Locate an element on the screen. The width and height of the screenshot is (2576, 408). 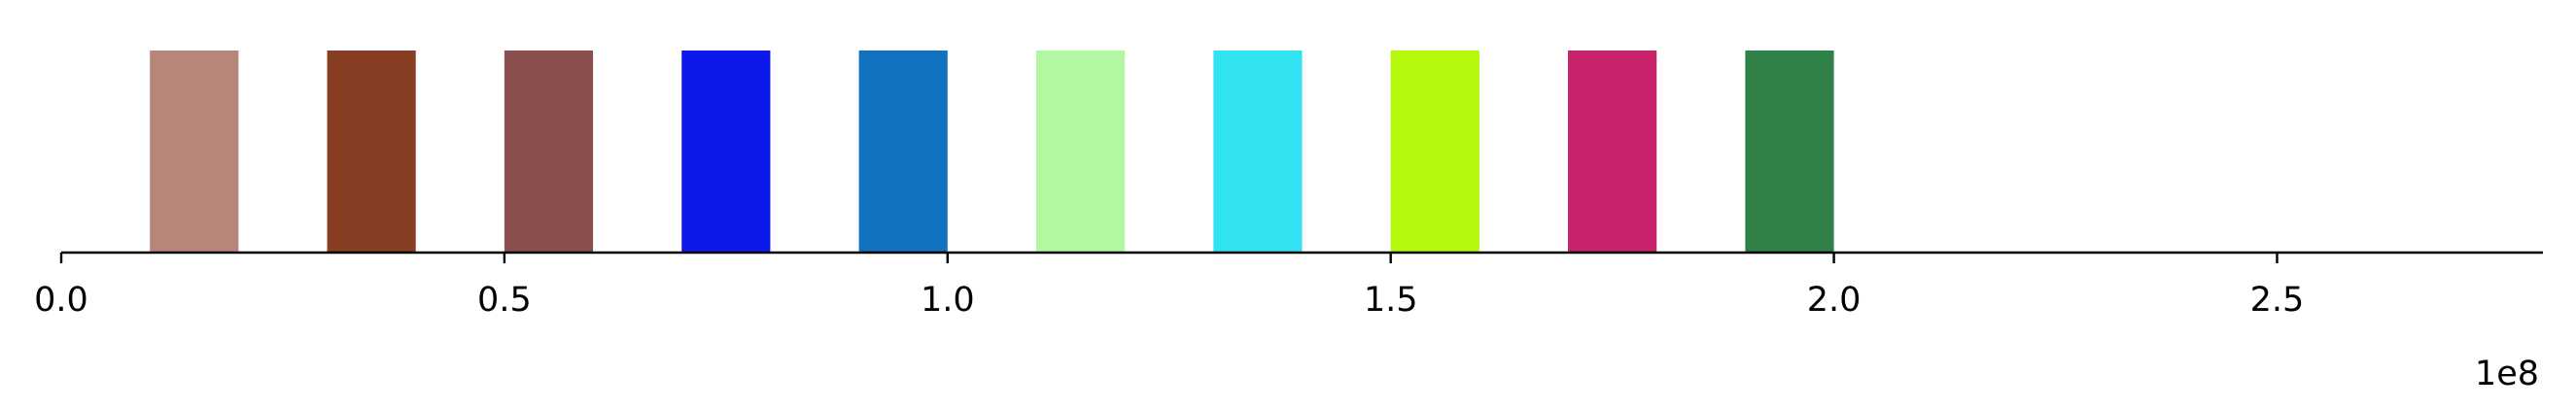
x-tick-label: 0.0 is located at coordinates (61, 300).